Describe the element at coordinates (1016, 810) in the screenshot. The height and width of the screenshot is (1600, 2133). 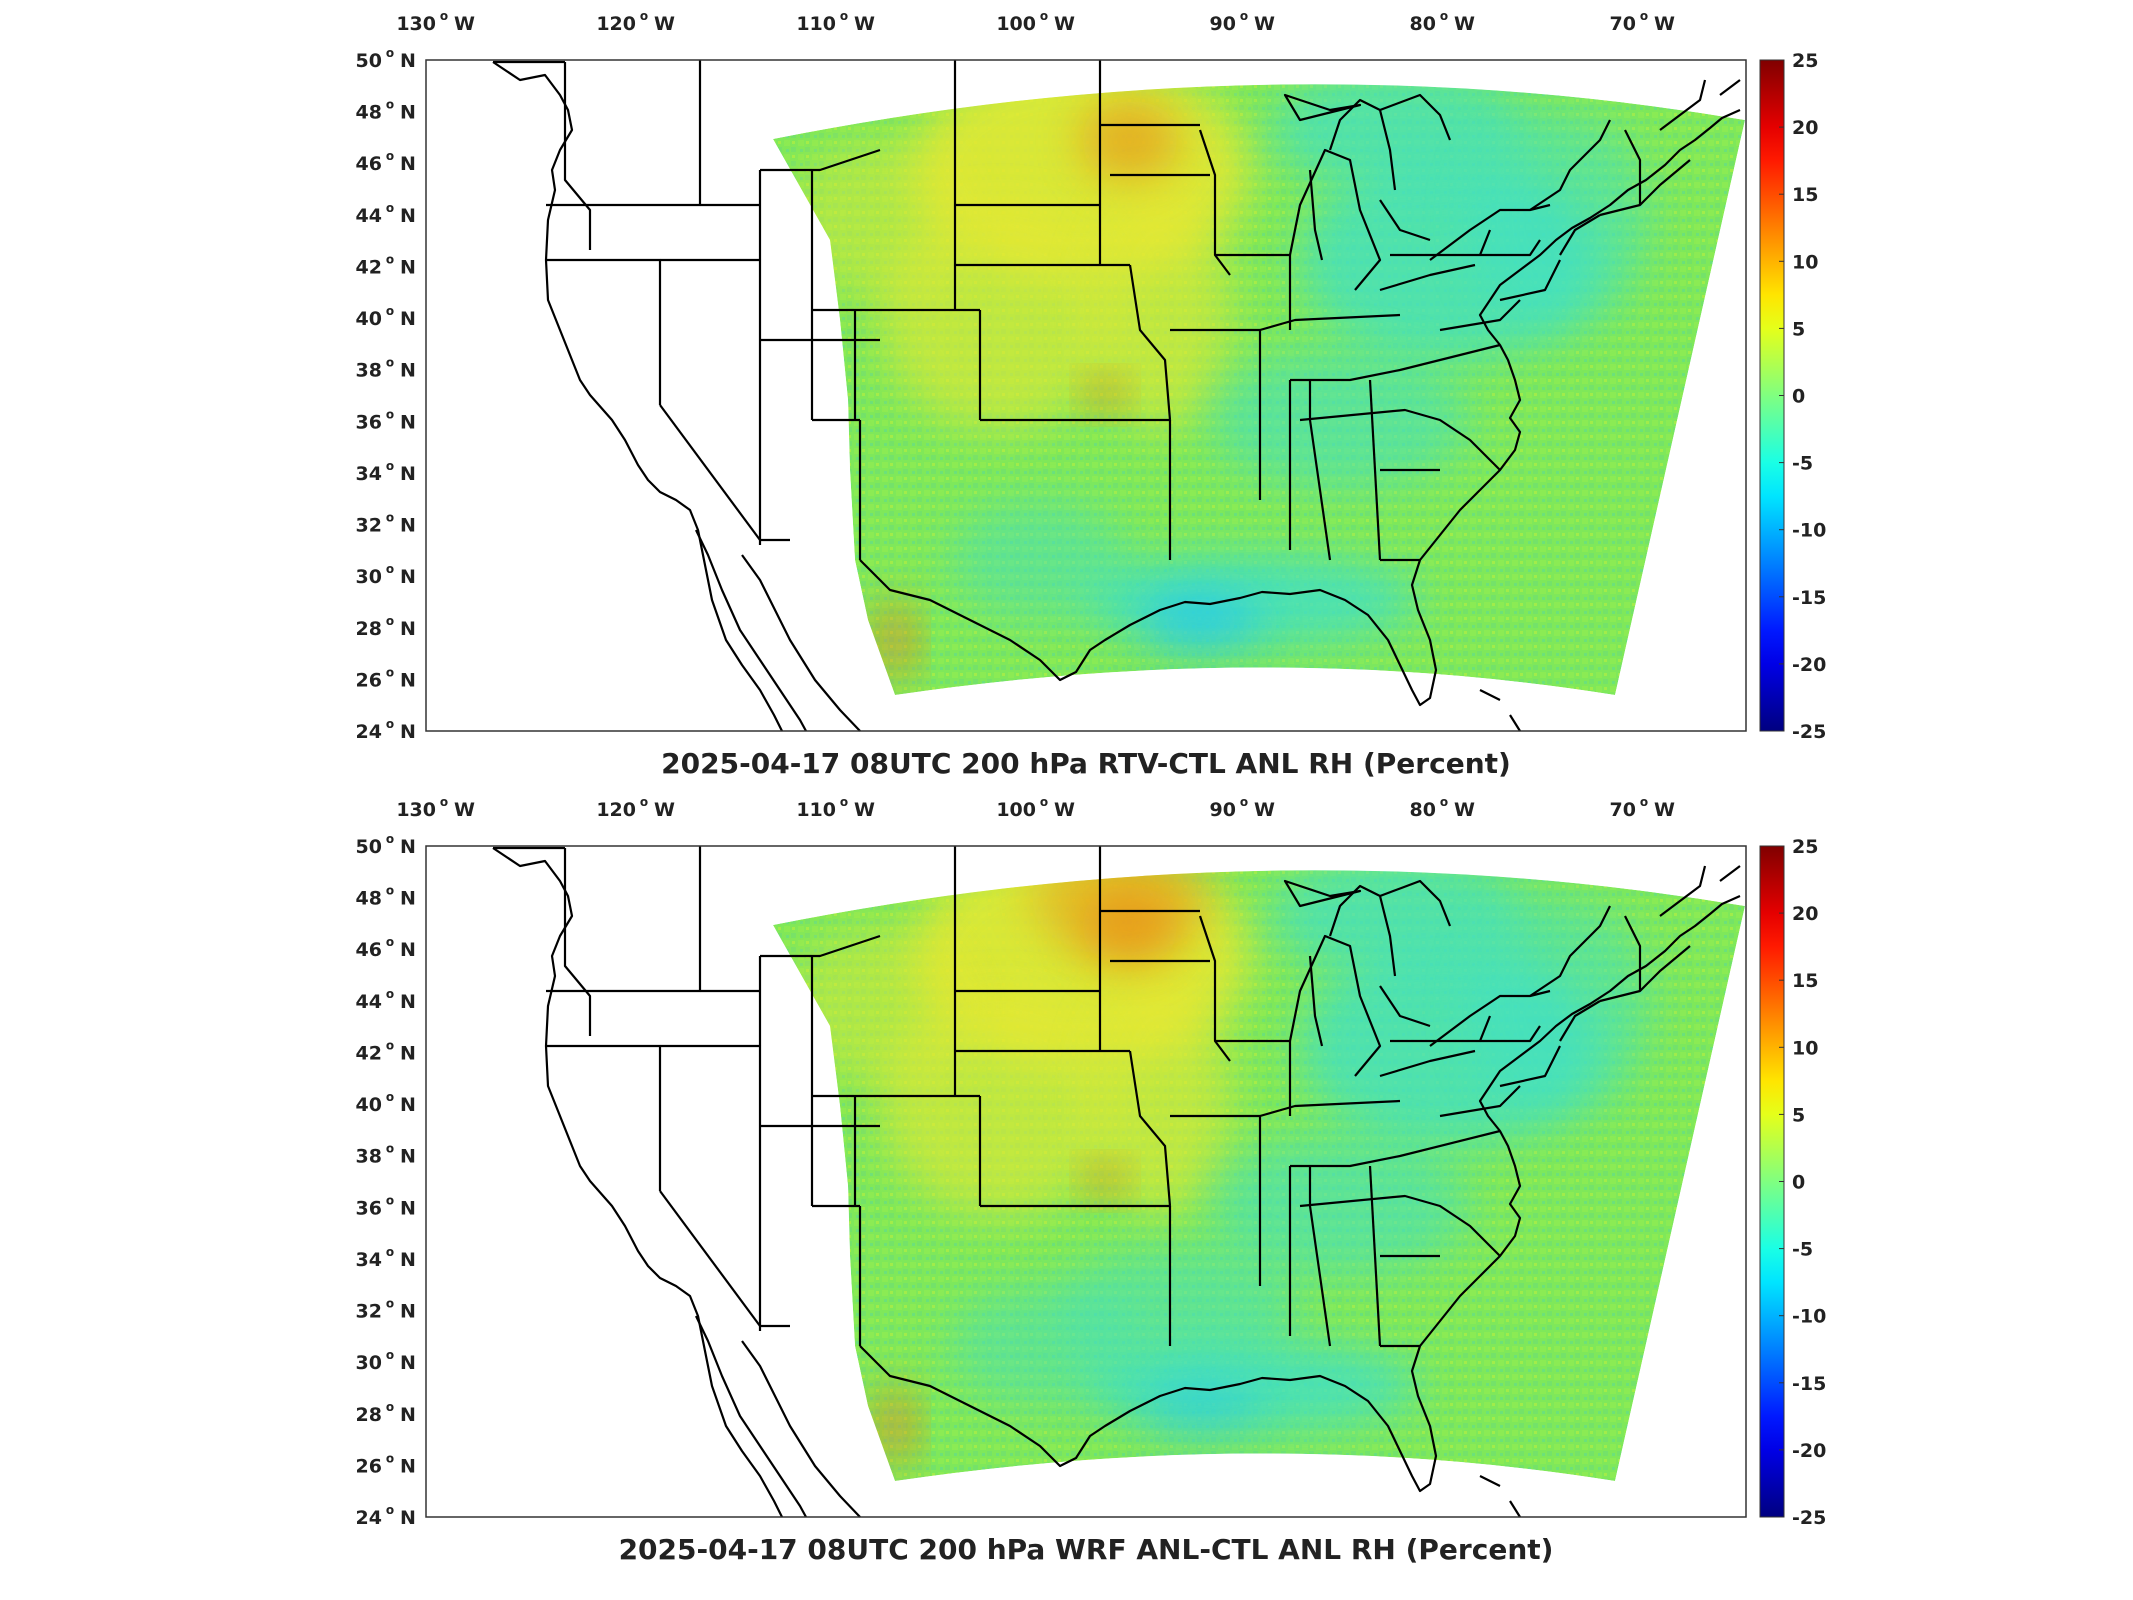
I see `lon-tick-label: 100` at that location.